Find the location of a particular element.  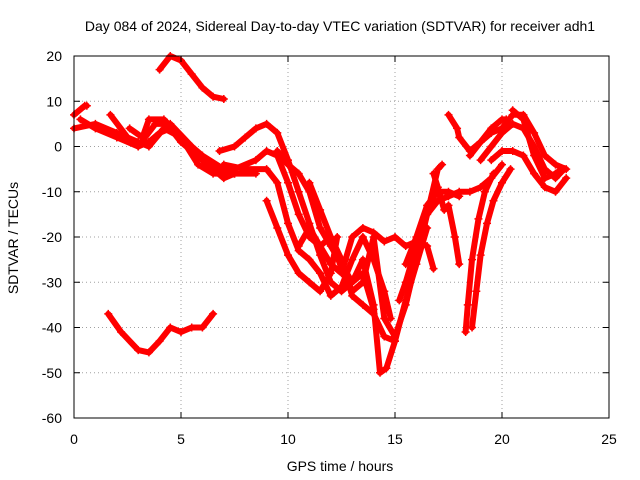

y-tick-label: -60 is located at coordinates (52, 418).